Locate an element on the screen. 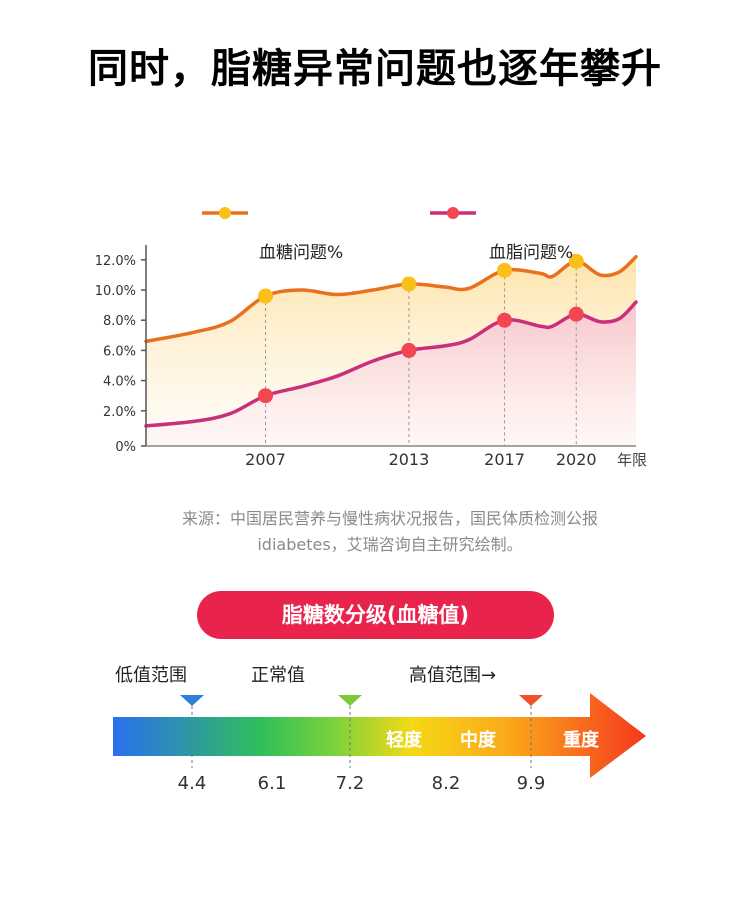  scale-tick-value: 6.1 is located at coordinates (272, 783).